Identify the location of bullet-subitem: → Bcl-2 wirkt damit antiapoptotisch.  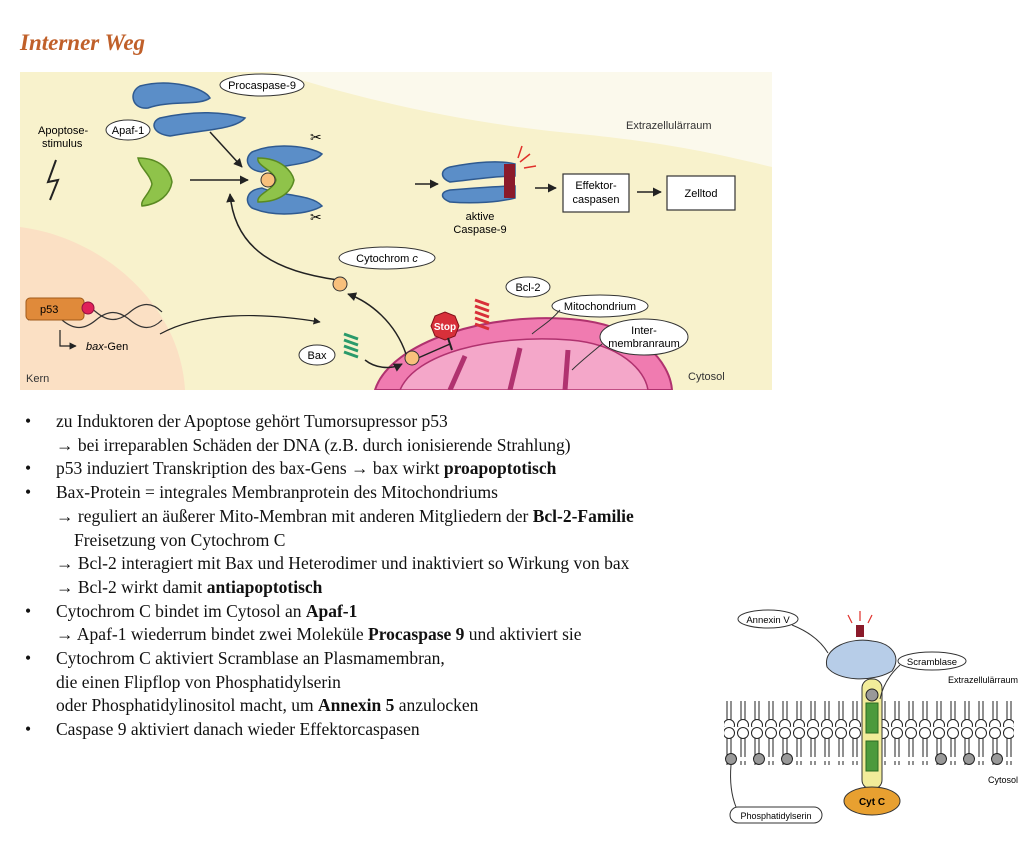
(189, 586).